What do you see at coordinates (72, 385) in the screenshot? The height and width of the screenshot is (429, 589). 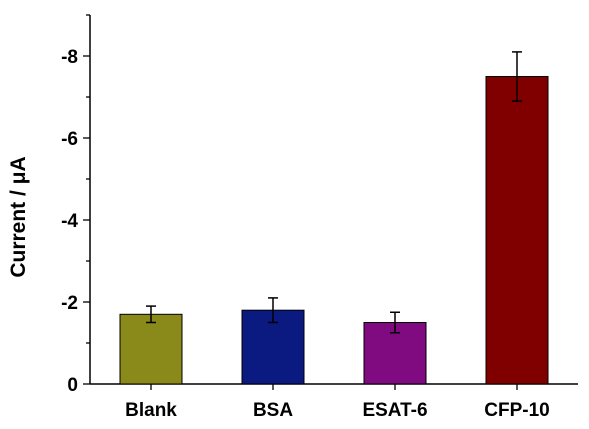 I see `y-tick-label: 0` at bounding box center [72, 385].